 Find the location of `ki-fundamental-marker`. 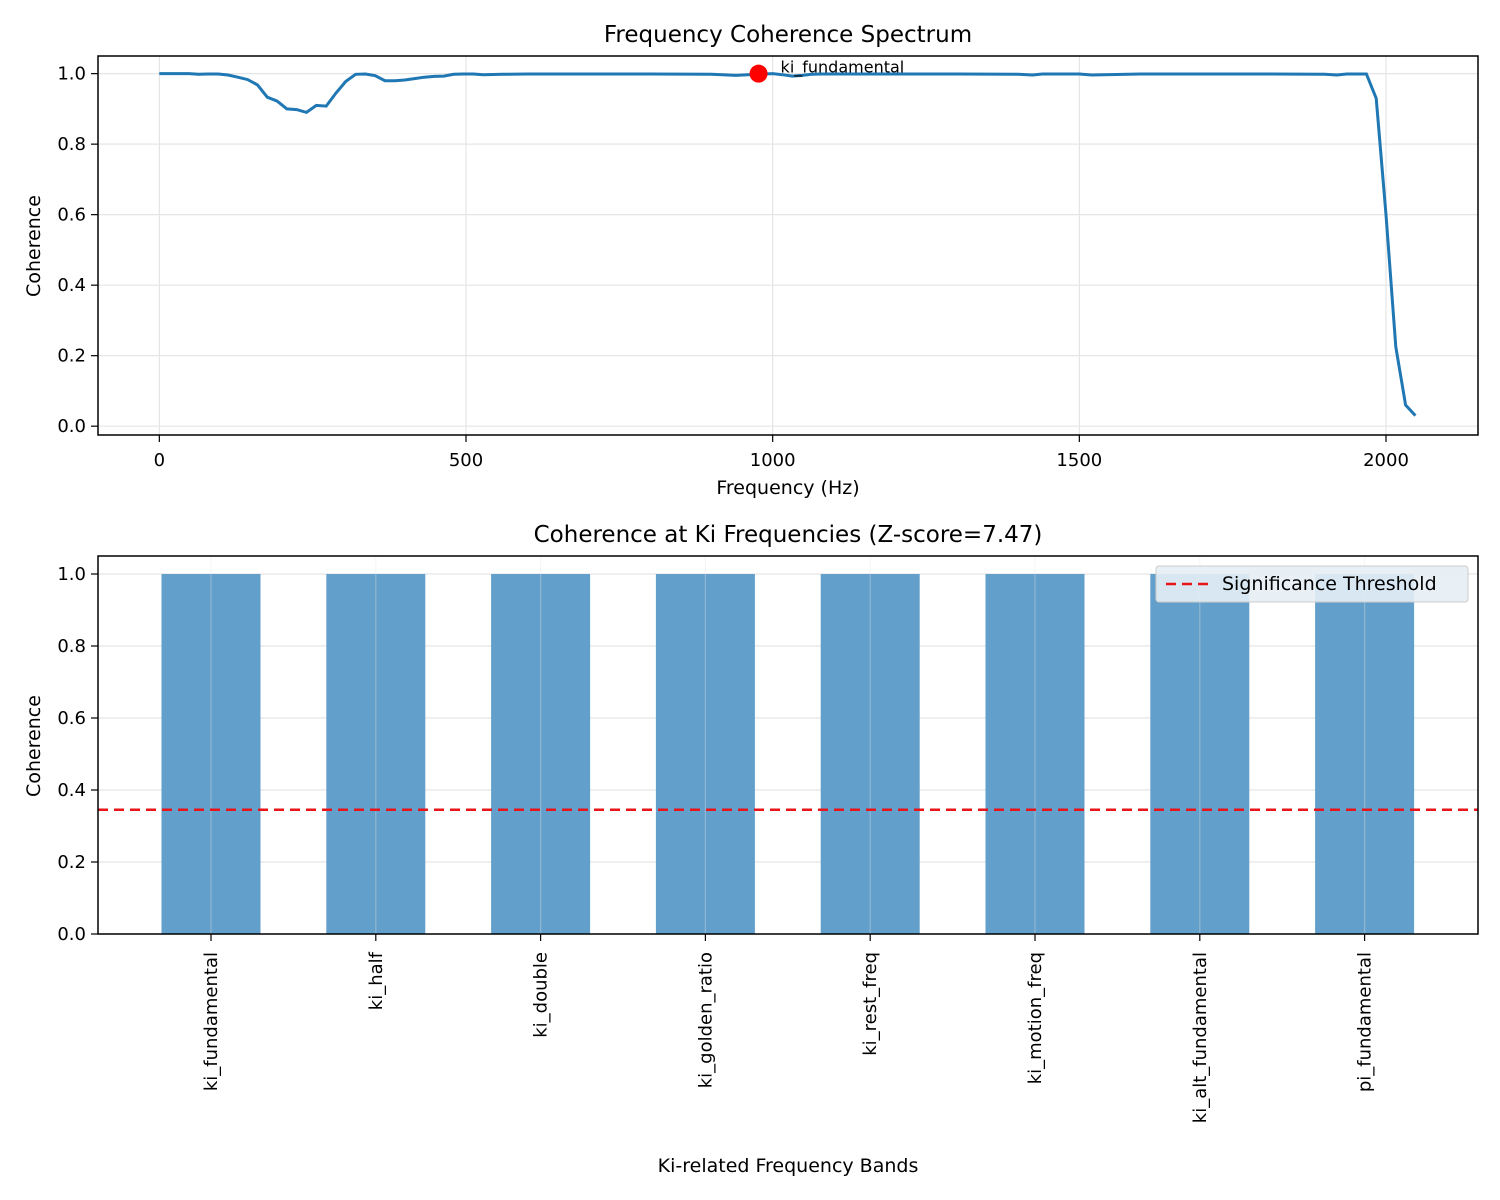

ki-fundamental-marker is located at coordinates (758, 73).